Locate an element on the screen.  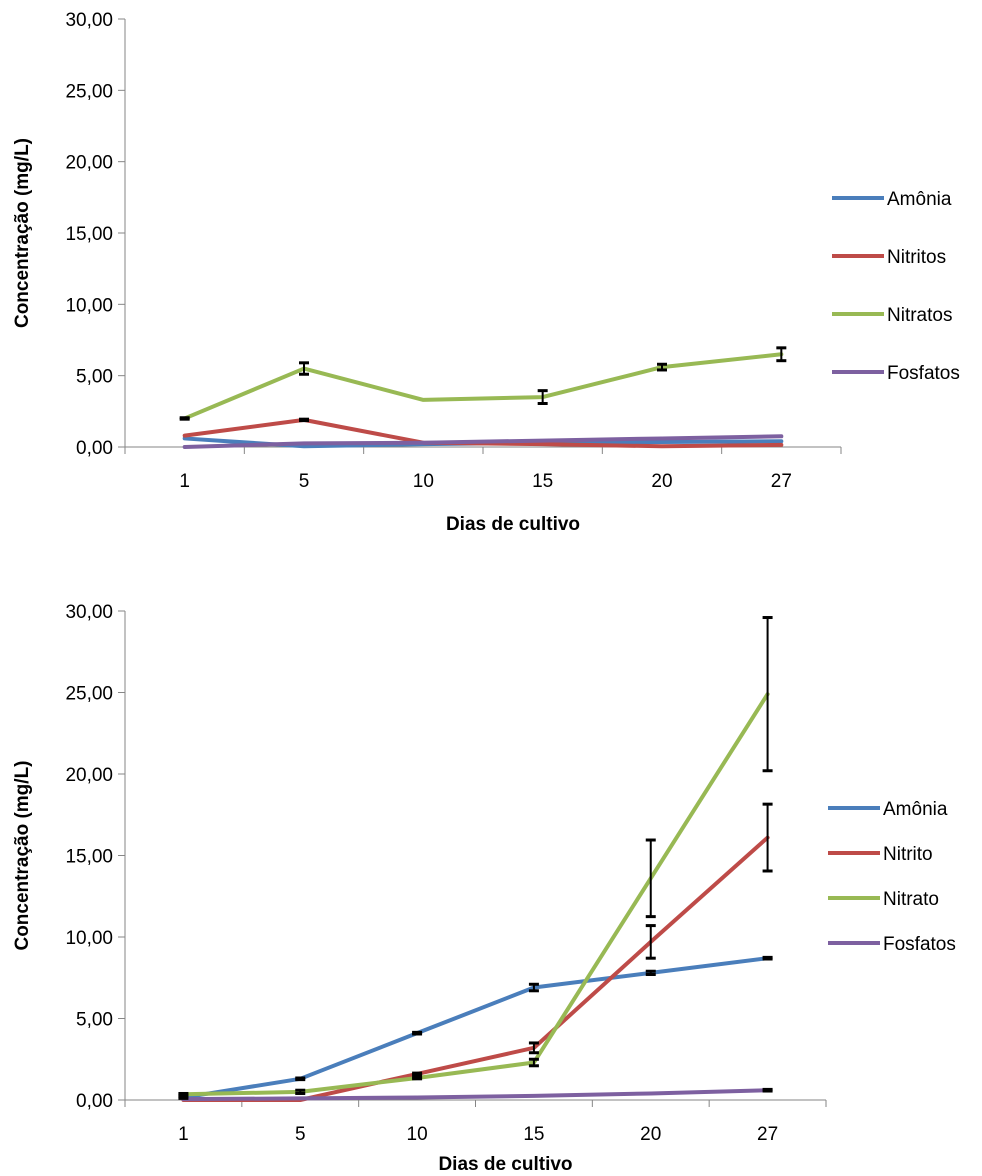
legend: Amônia Nitritos Nitratos Fosfatos is located at coordinates (896, 286).